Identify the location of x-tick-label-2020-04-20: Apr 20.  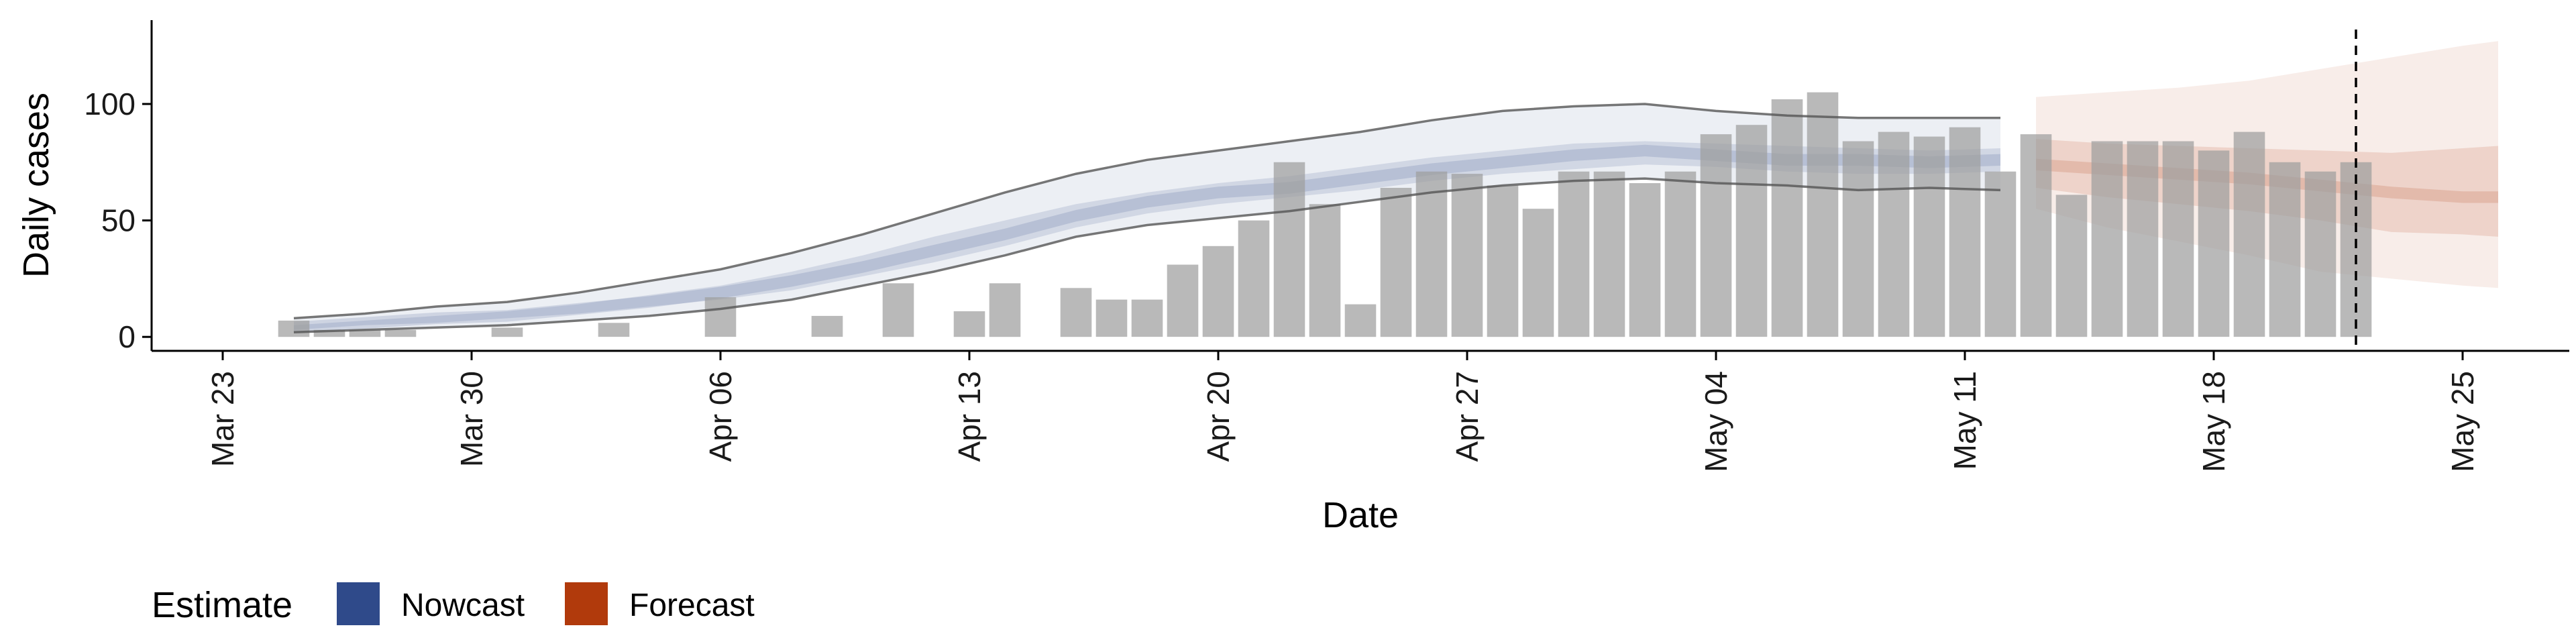
(1218, 416).